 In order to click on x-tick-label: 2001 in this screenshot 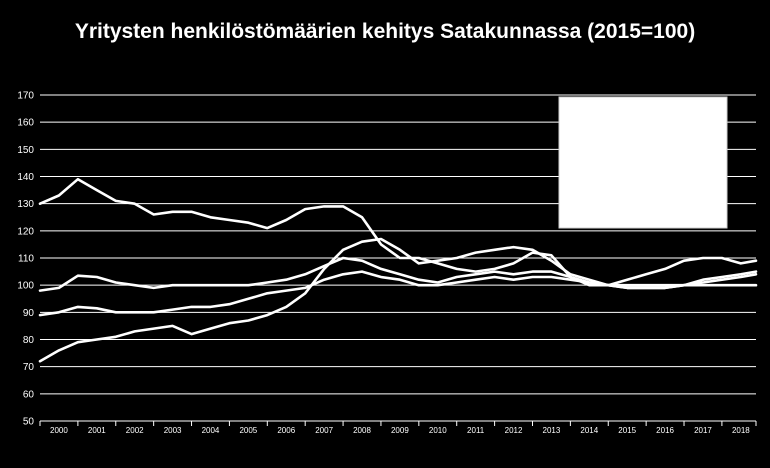, I will do `click(97, 430)`.